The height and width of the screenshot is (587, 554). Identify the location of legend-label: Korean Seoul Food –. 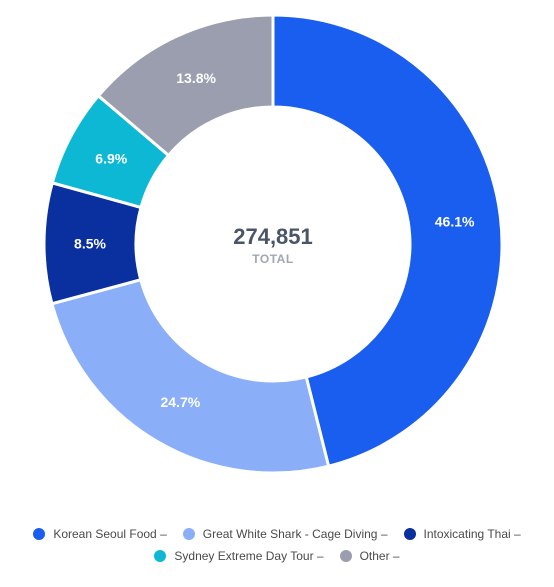
(110, 534).